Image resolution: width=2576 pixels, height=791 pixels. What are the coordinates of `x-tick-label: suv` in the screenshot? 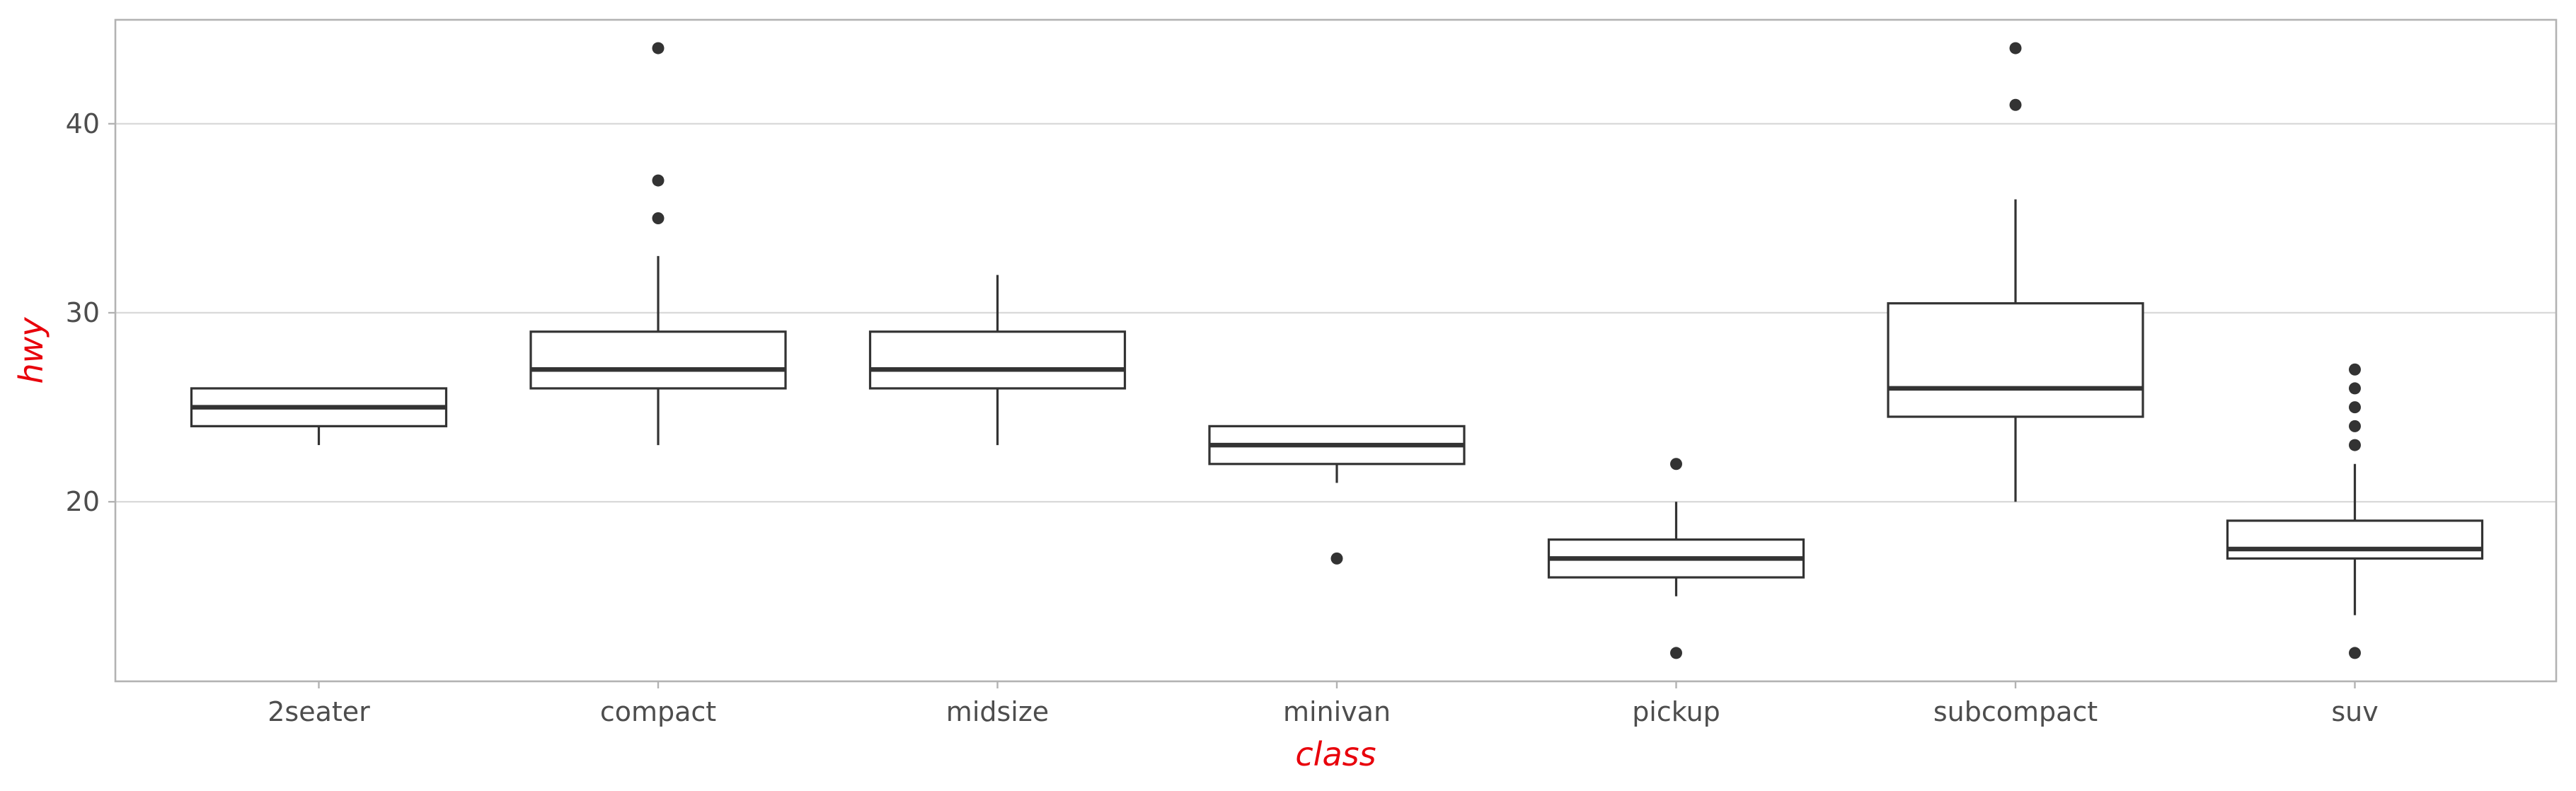 It's located at (2354, 712).